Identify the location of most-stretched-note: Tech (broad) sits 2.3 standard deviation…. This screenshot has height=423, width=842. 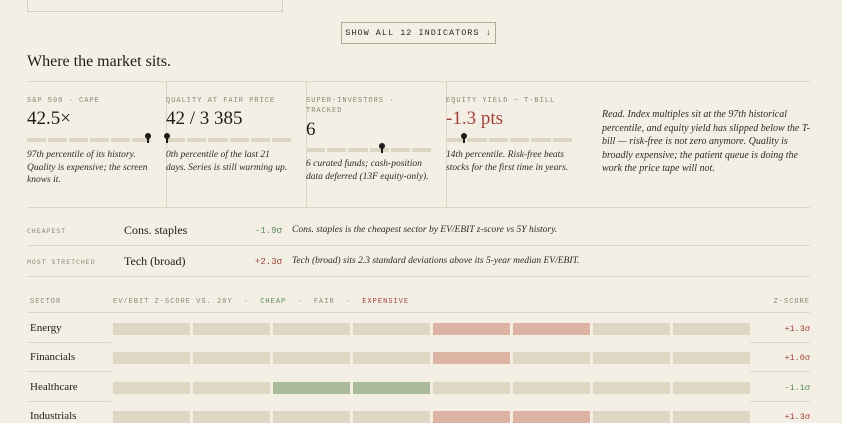
(436, 261).